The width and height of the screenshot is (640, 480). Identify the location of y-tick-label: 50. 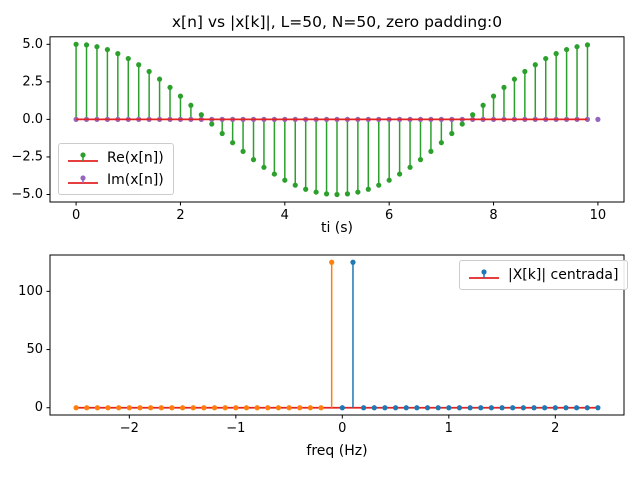
(34, 349).